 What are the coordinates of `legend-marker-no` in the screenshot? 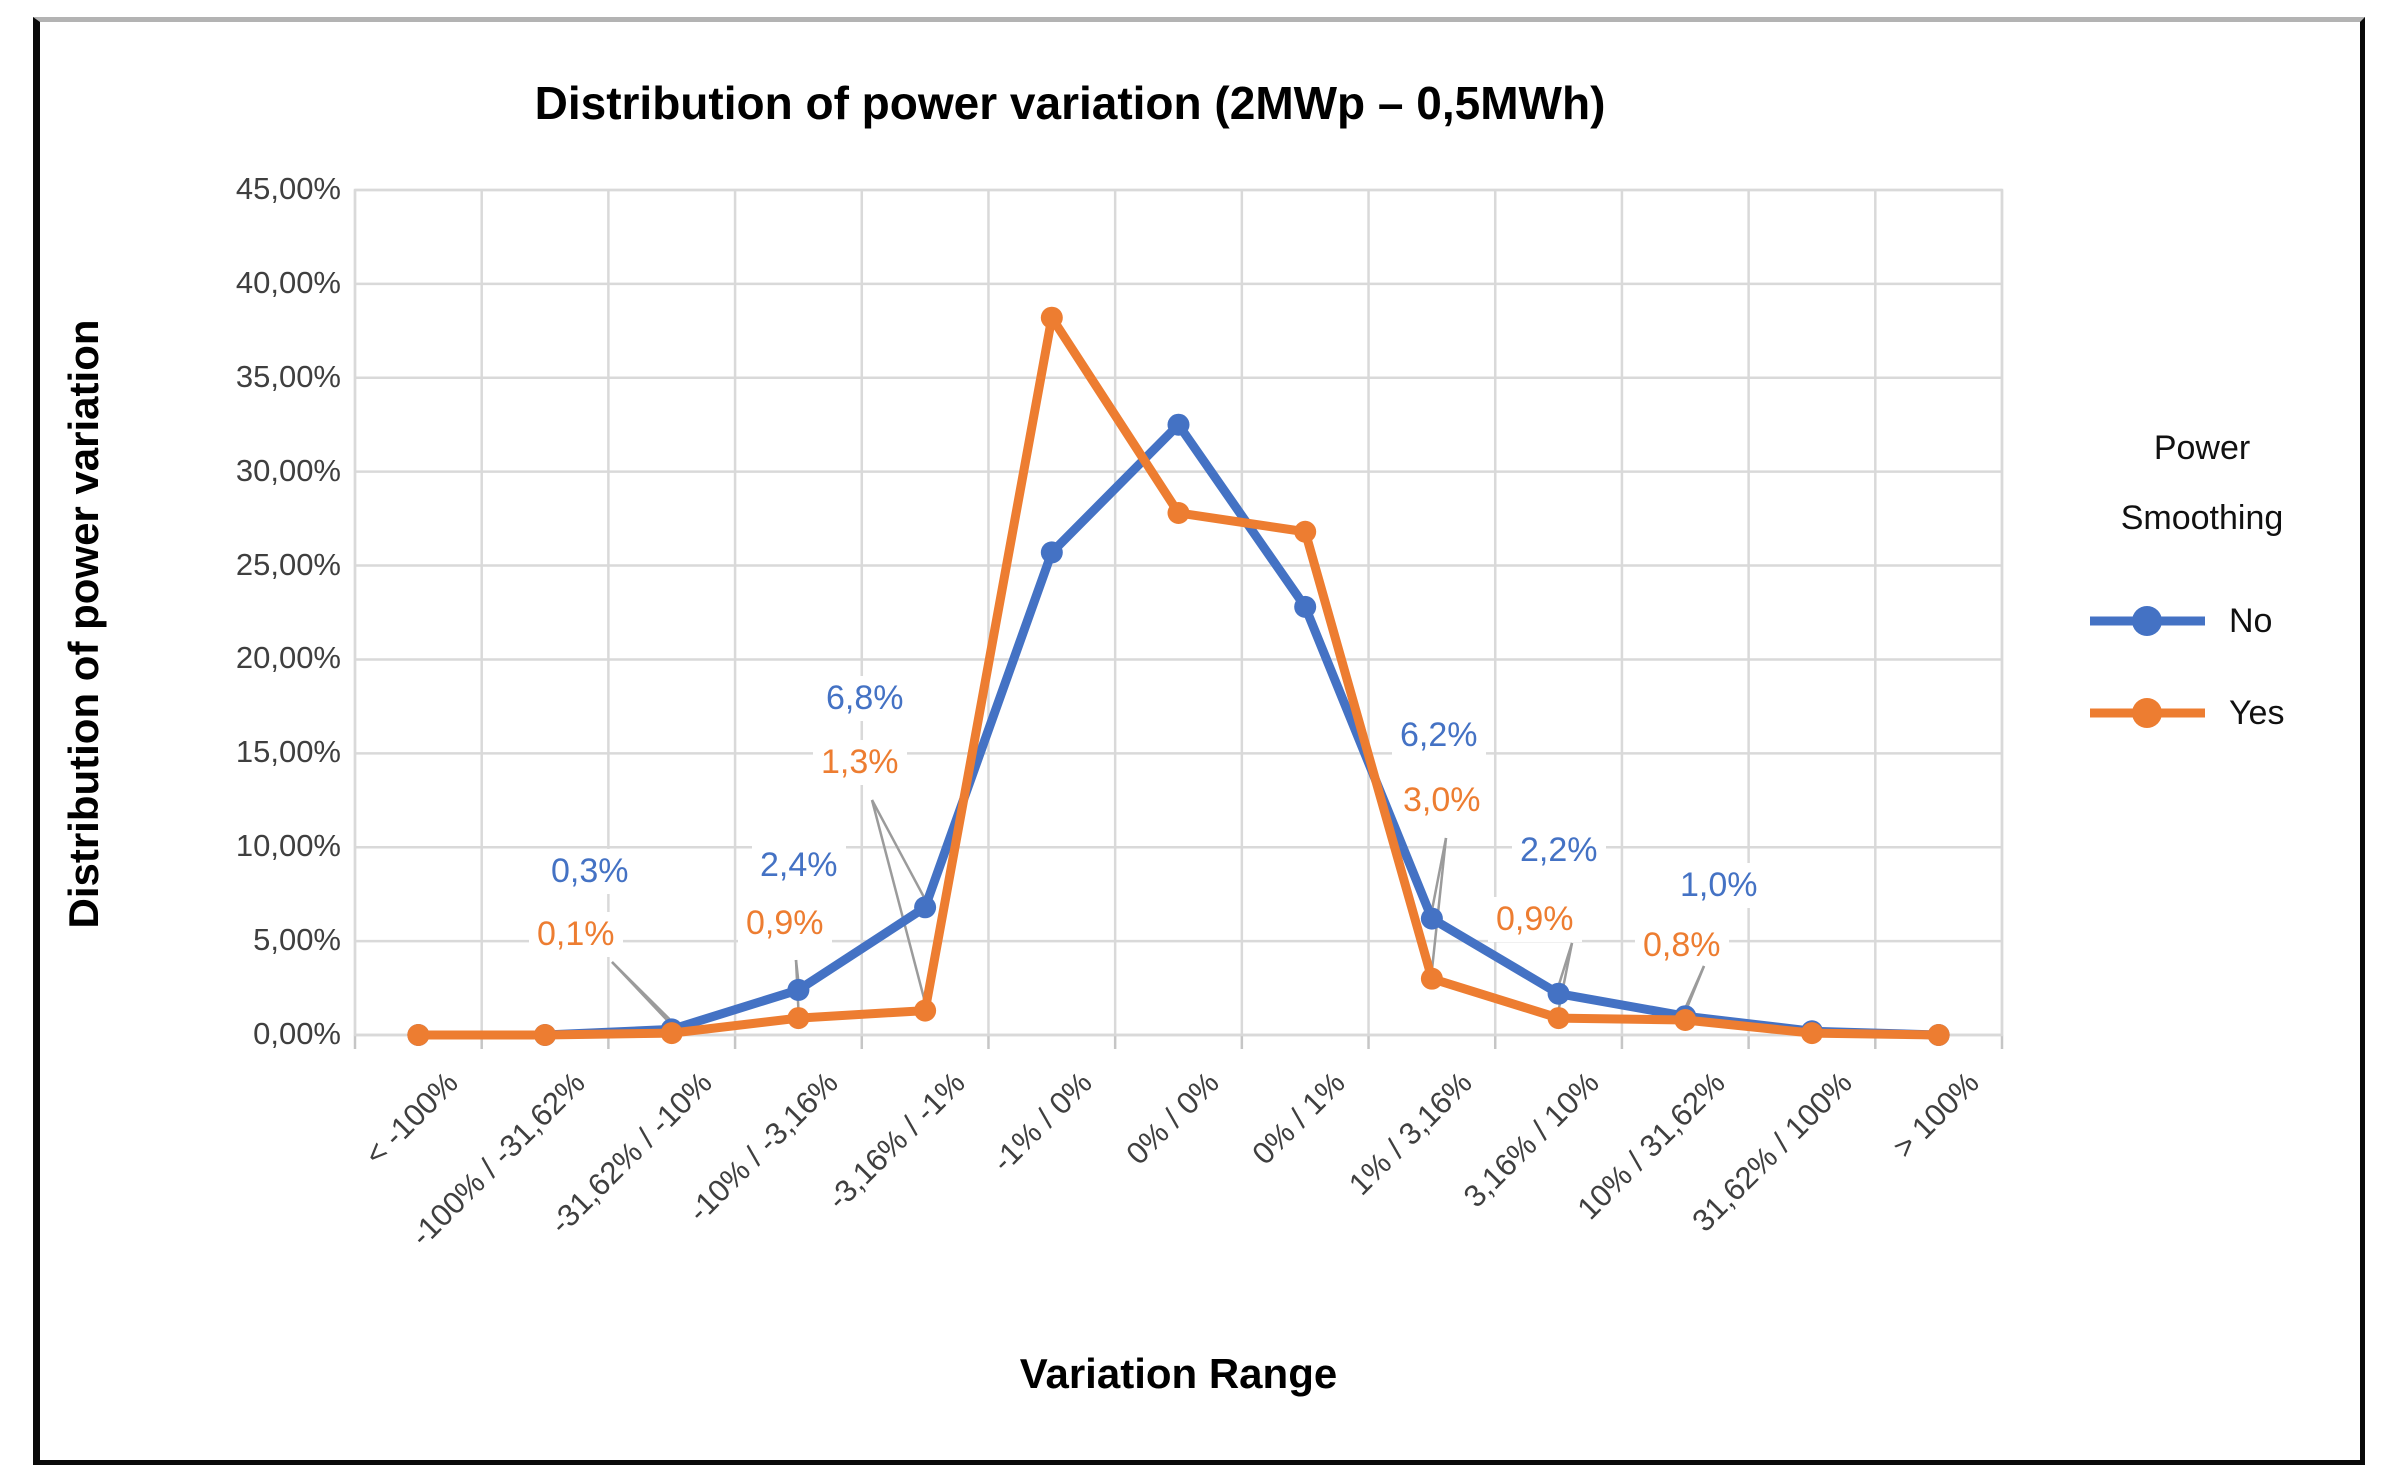 It's located at (2147, 621).